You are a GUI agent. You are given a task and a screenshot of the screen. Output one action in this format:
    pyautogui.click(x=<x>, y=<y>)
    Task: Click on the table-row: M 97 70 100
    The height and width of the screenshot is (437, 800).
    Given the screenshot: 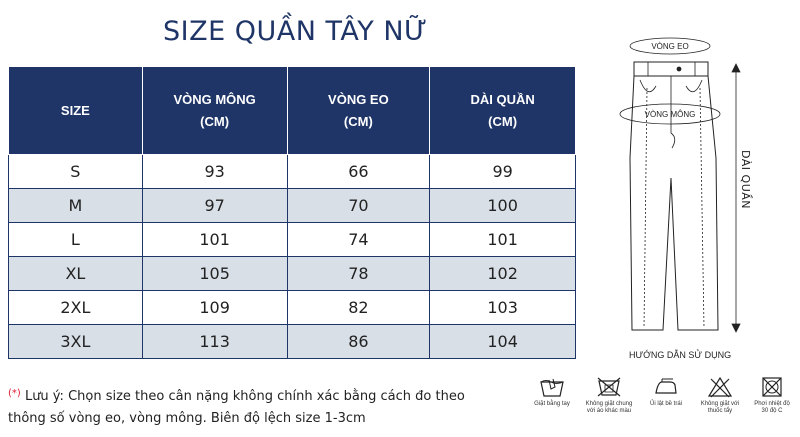 What is the action you would take?
    pyautogui.click(x=292, y=205)
    